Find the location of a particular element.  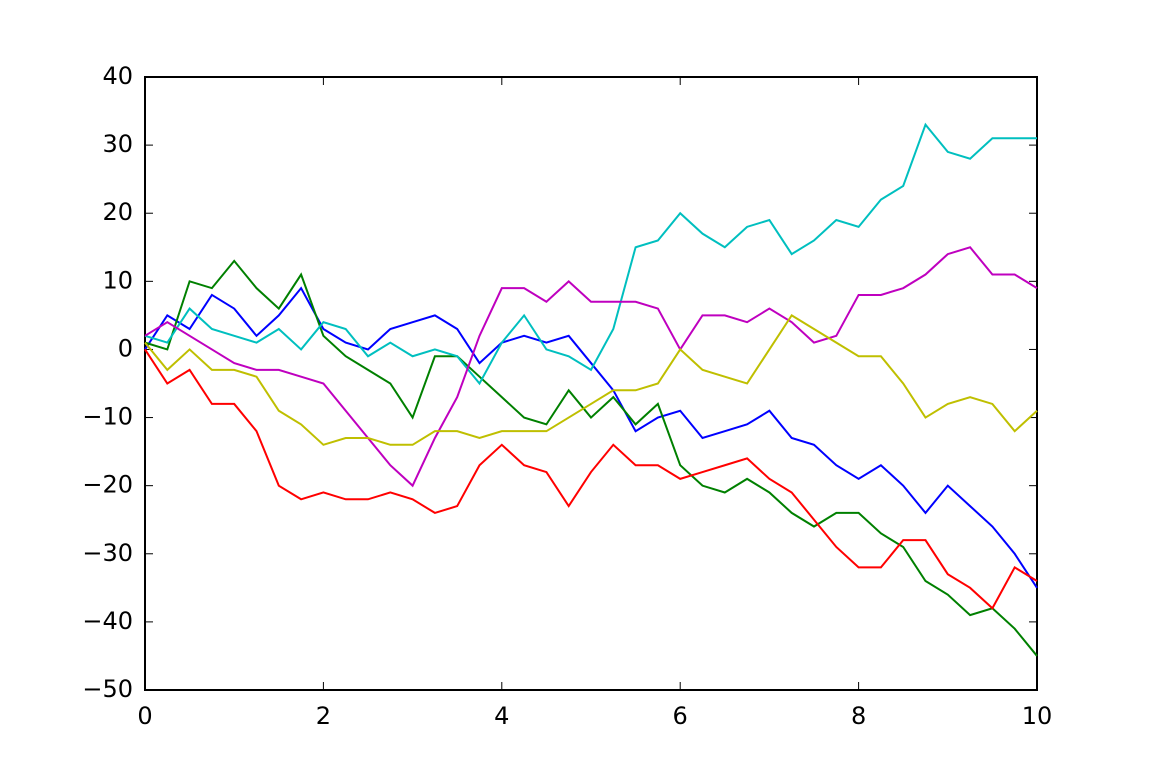

y-tick-label: −20 is located at coordinates (107, 485).